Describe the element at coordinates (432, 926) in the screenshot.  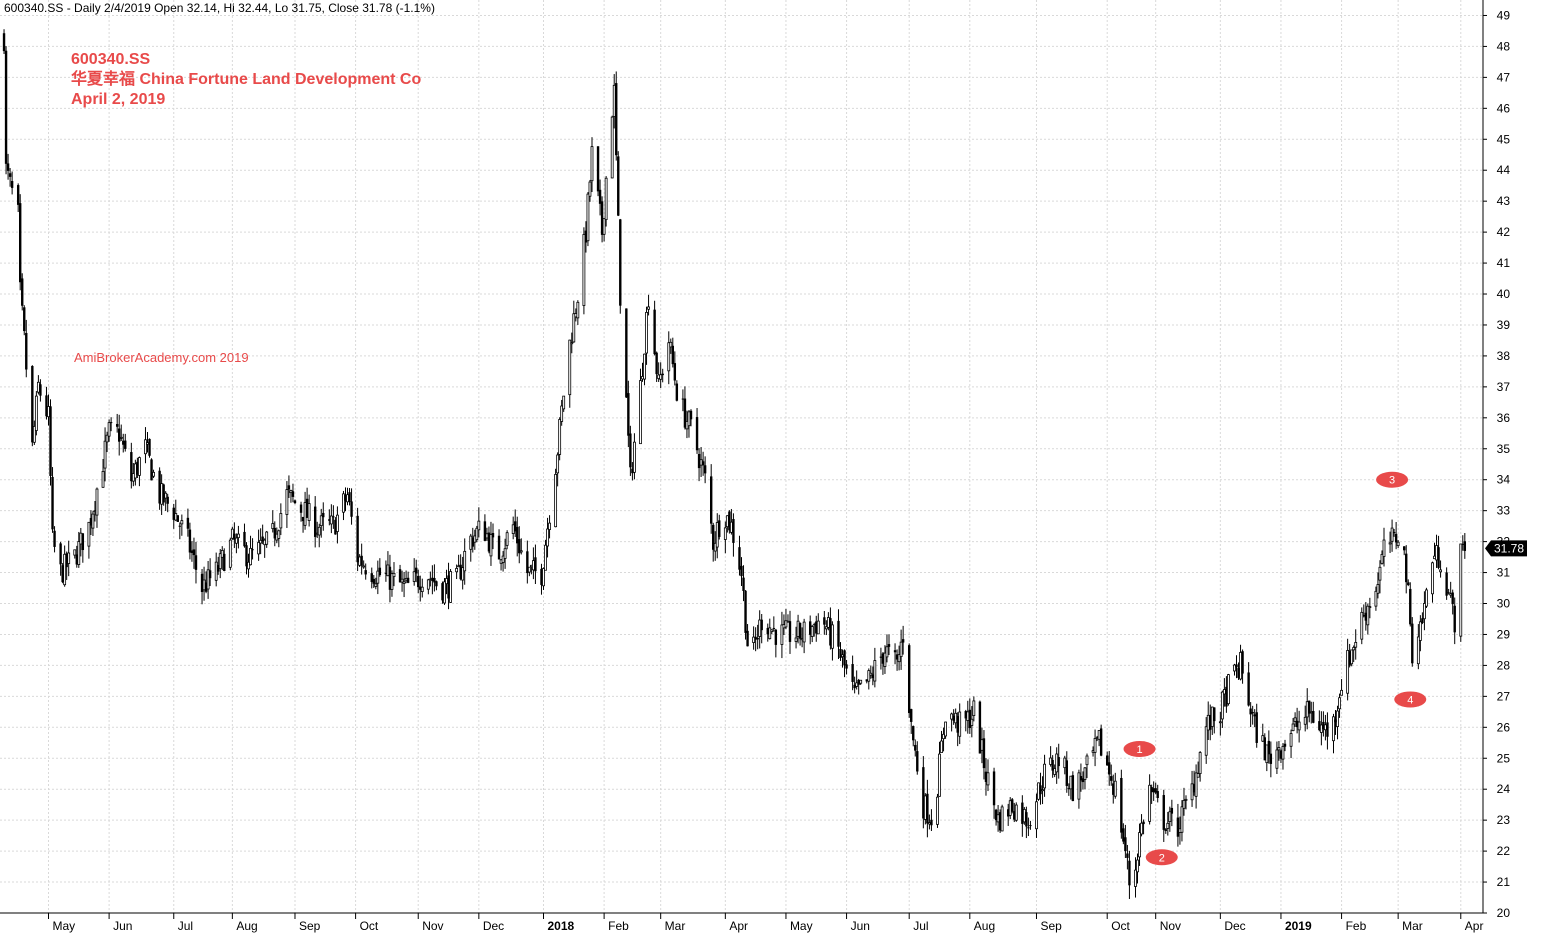
I see `x-tick-label: Nov` at that location.